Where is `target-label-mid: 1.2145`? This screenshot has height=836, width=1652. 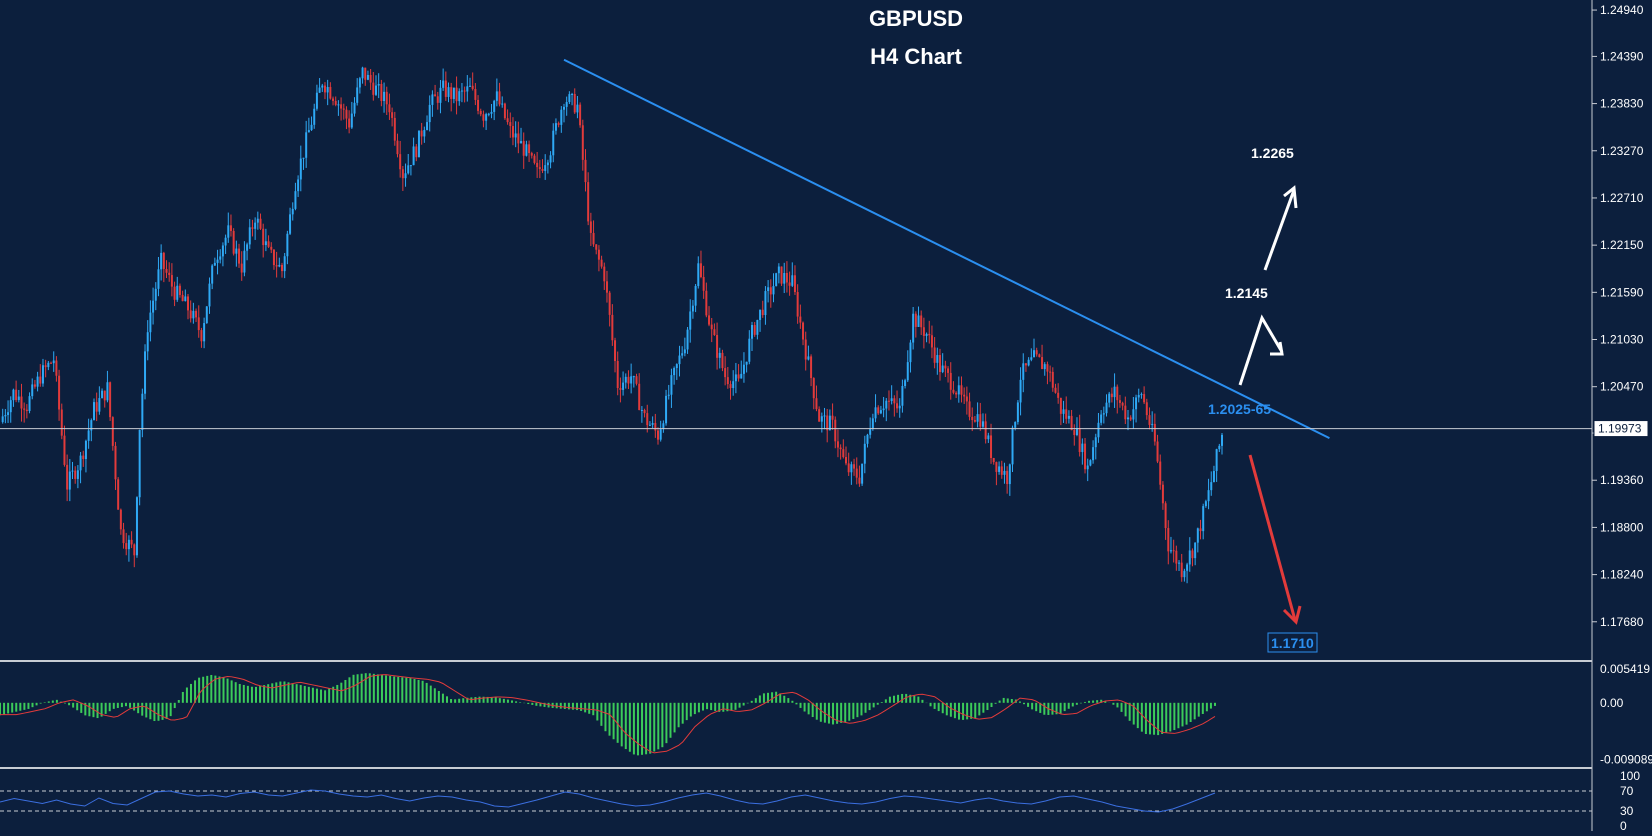
target-label-mid: 1.2145 is located at coordinates (1246, 293).